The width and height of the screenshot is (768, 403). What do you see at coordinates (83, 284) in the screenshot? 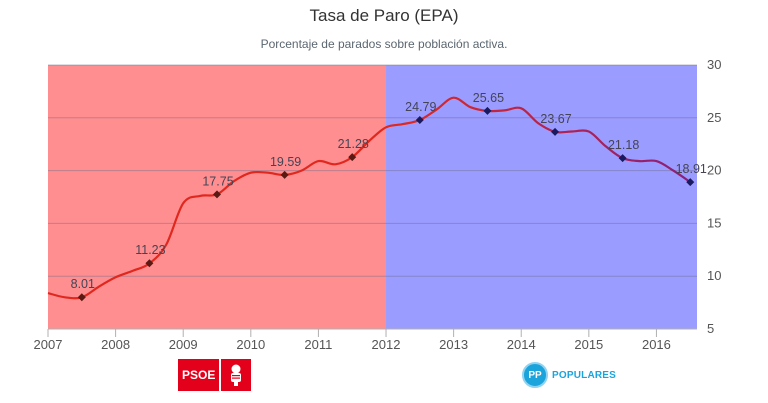
I see `data-label-0: 8.01` at bounding box center [83, 284].